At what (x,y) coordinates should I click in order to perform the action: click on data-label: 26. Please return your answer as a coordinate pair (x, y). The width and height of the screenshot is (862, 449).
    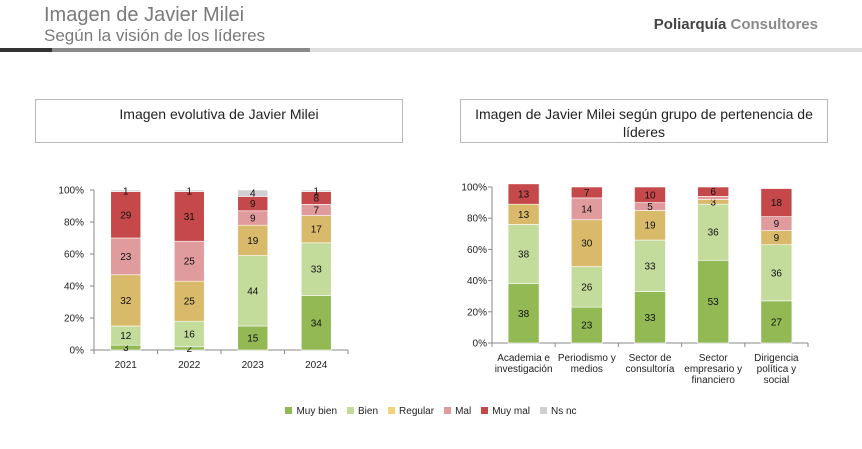
    Looking at the image, I should click on (587, 287).